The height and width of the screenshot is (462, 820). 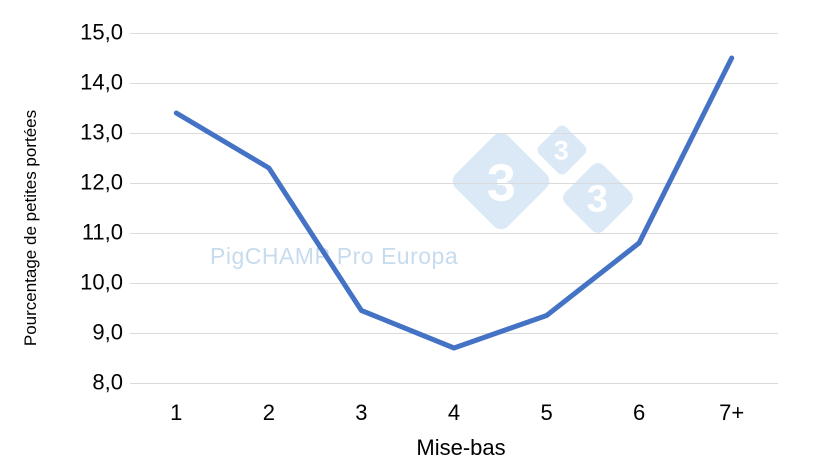 What do you see at coordinates (454, 412) in the screenshot?
I see `x-tick-label: 4` at bounding box center [454, 412].